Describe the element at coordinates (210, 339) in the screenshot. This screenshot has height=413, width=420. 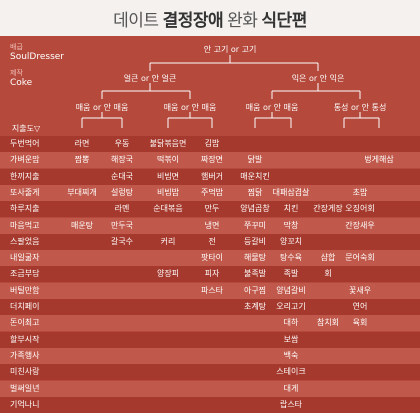
I see `table-row: 할부시작 보쌈` at that location.